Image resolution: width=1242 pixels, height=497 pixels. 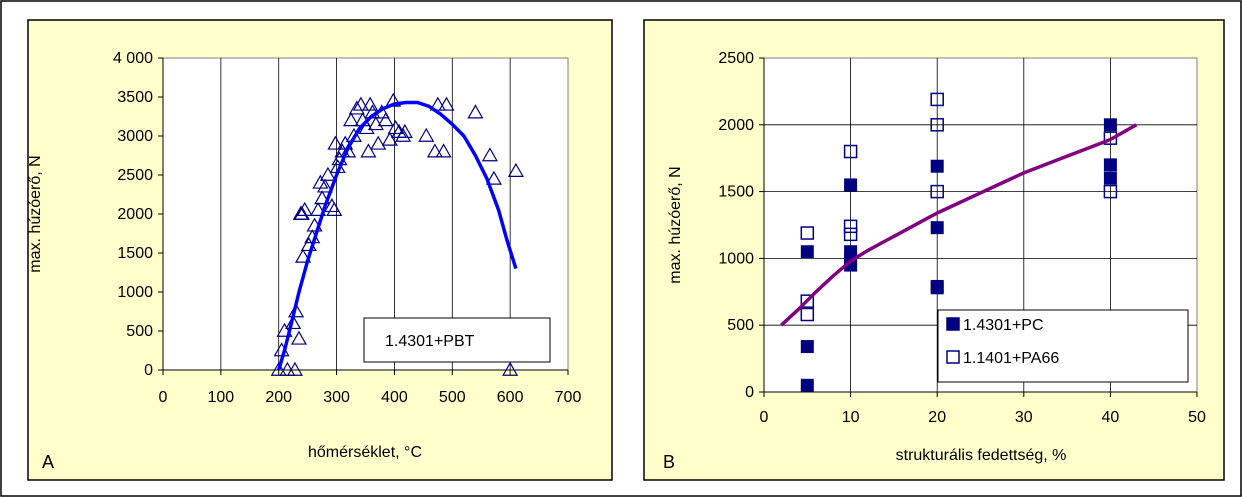 I want to click on panel-a-trend-line, so click(x=397, y=235).